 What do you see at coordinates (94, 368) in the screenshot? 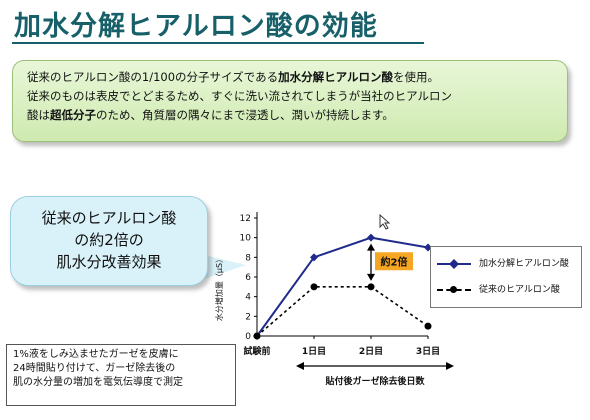
I see `note-line-2: 24時間貼り付けて、ガーゼ除去後の` at bounding box center [94, 368].